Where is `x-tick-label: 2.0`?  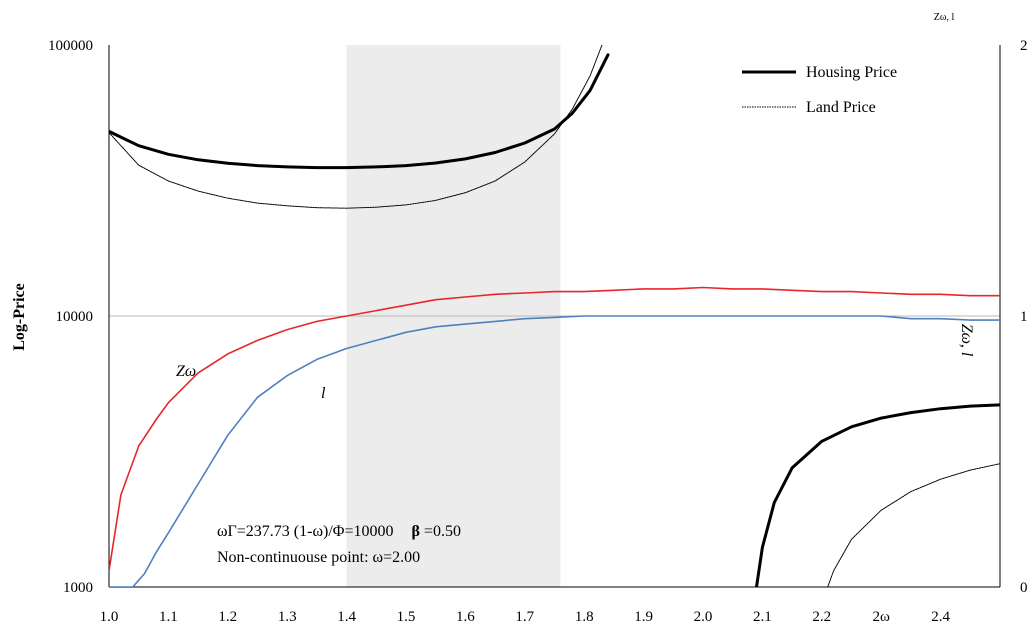 x-tick-label: 2.0 is located at coordinates (703, 617).